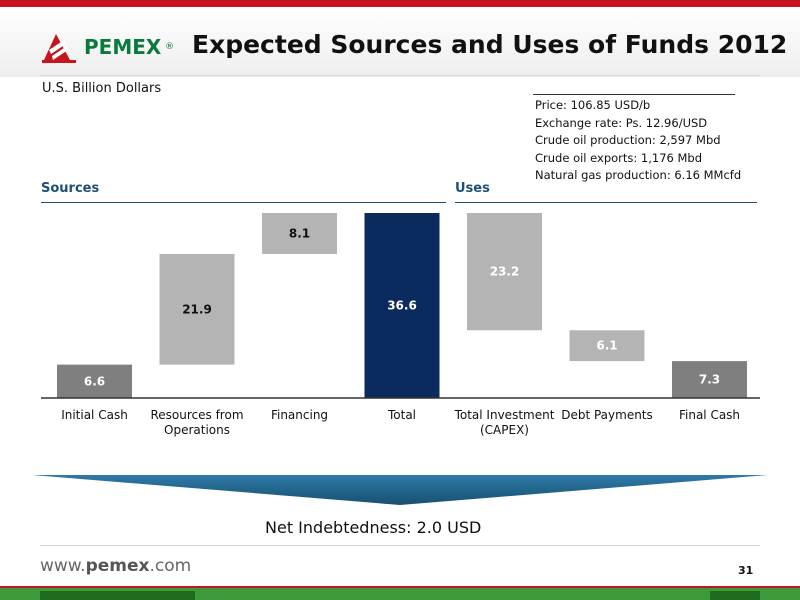 The image size is (800, 600). What do you see at coordinates (400, 594) in the screenshot?
I see `bottom-green-bar` at bounding box center [400, 594].